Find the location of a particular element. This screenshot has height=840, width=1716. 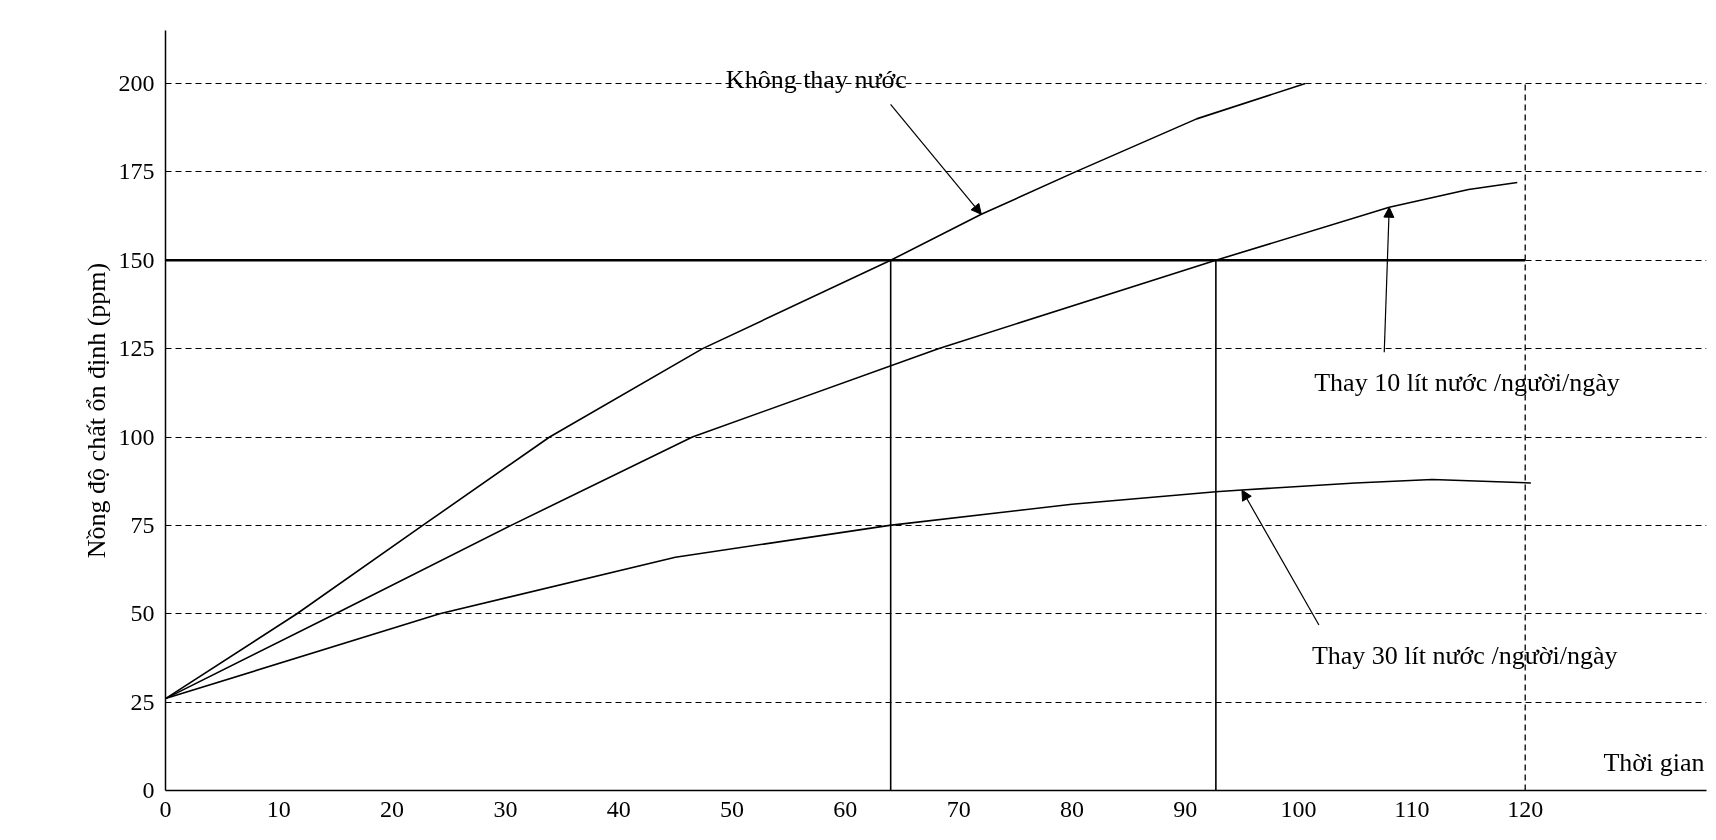

annotation: Thay 10 lít nước /người/ngày is located at coordinates (1467, 382).